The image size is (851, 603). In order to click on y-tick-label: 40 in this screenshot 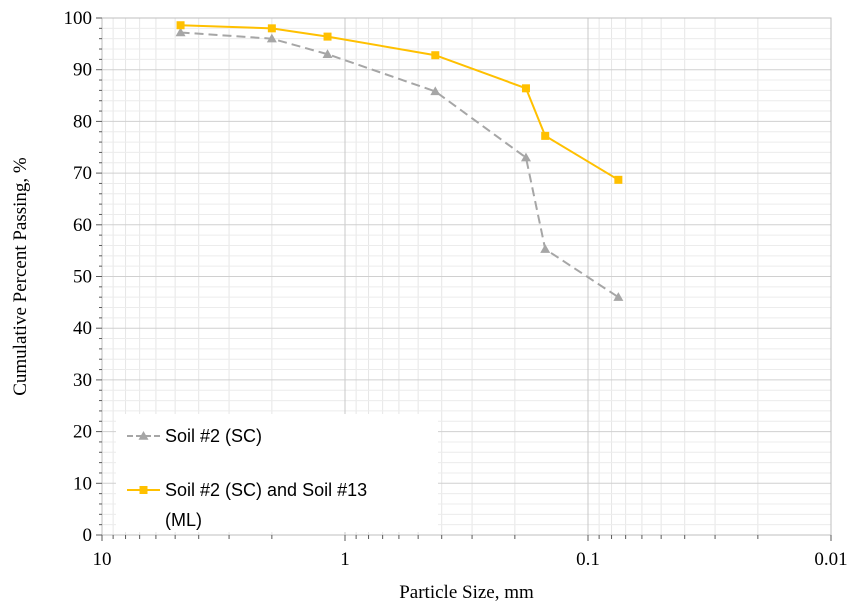, I will do `click(82, 328)`.